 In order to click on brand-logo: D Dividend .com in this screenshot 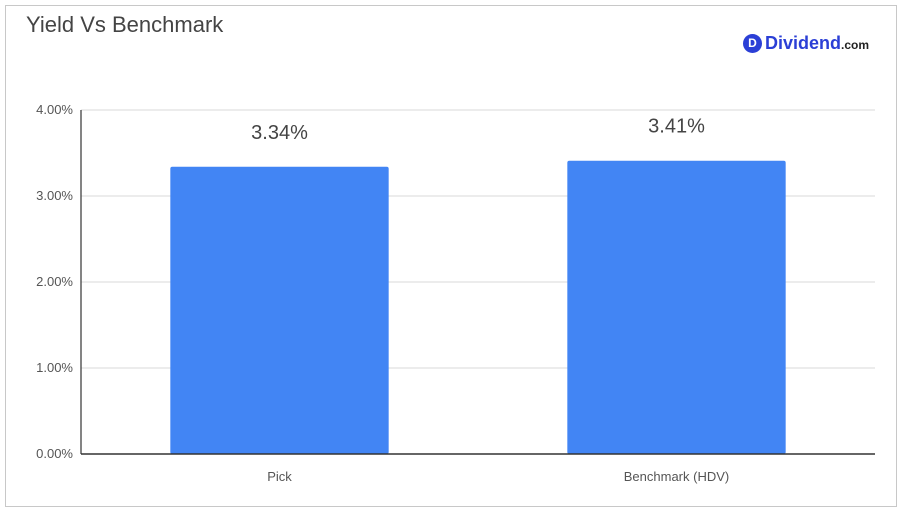, I will do `click(806, 43)`.